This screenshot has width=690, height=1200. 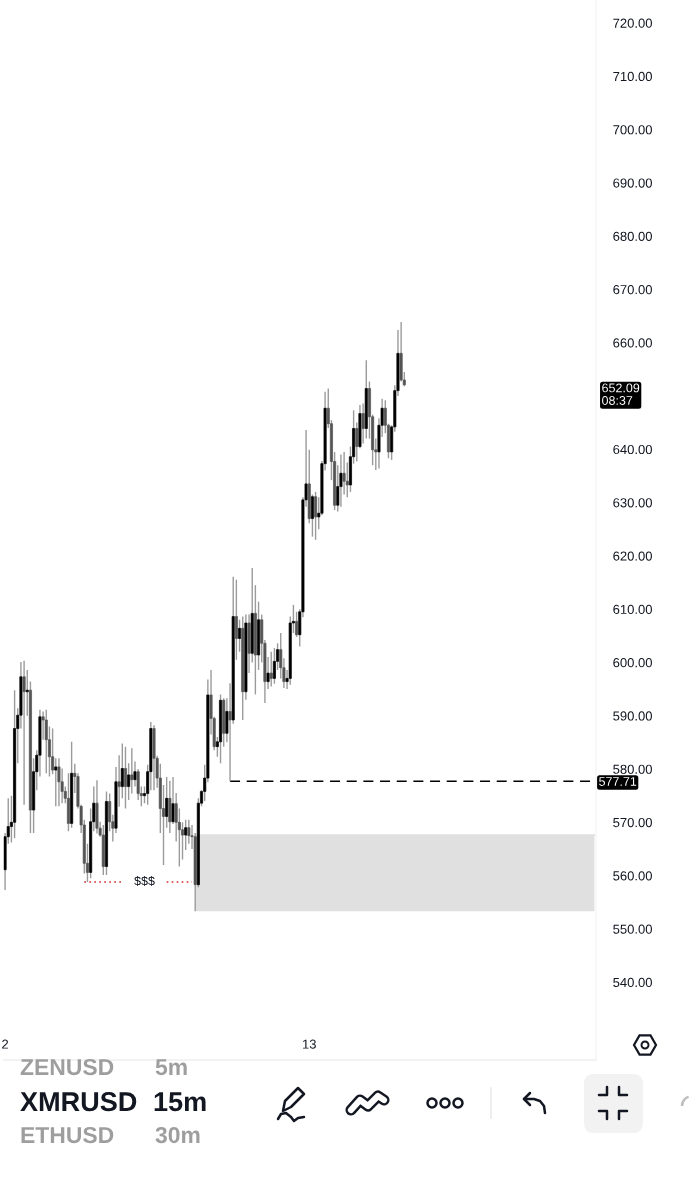 What do you see at coordinates (632, 23) in the screenshot?
I see `y-tick-label: 720.00` at bounding box center [632, 23].